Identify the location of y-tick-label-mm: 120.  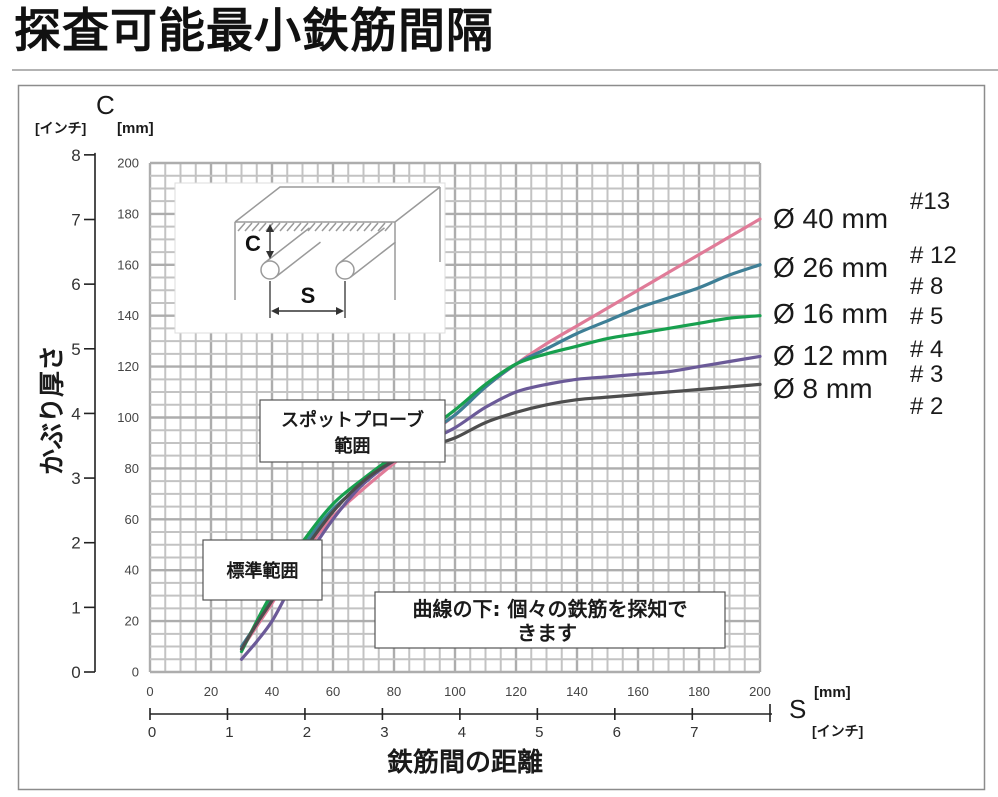
(128, 366).